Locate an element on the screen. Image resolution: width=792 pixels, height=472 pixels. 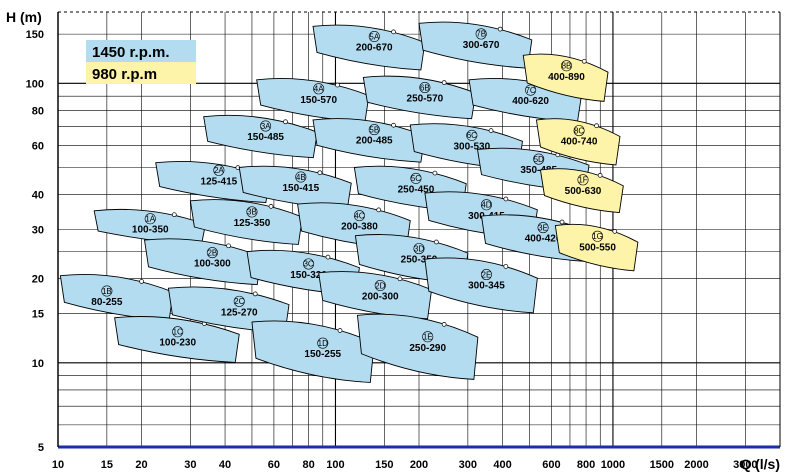
pump-model-label: 500-630 is located at coordinates (583, 191).